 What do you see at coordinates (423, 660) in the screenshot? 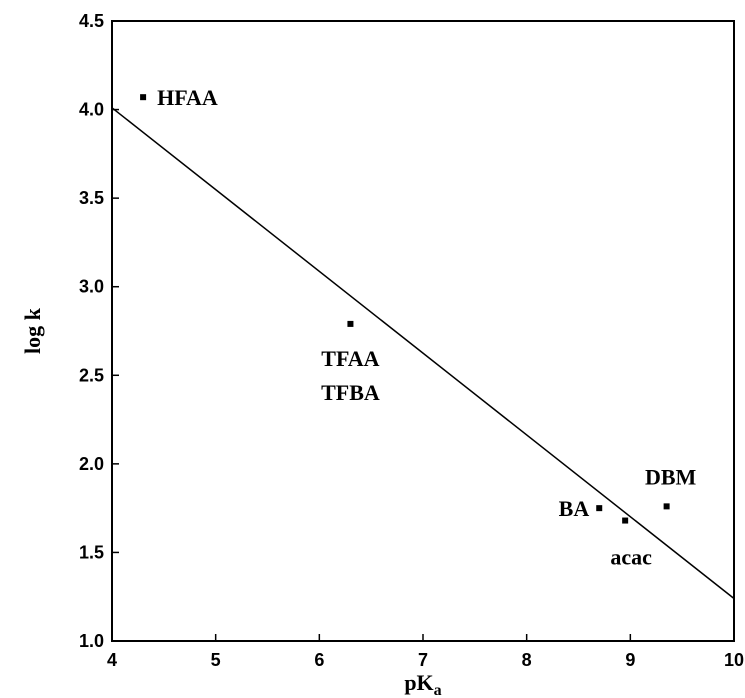
I see `x-tick-label: 7` at bounding box center [423, 660].